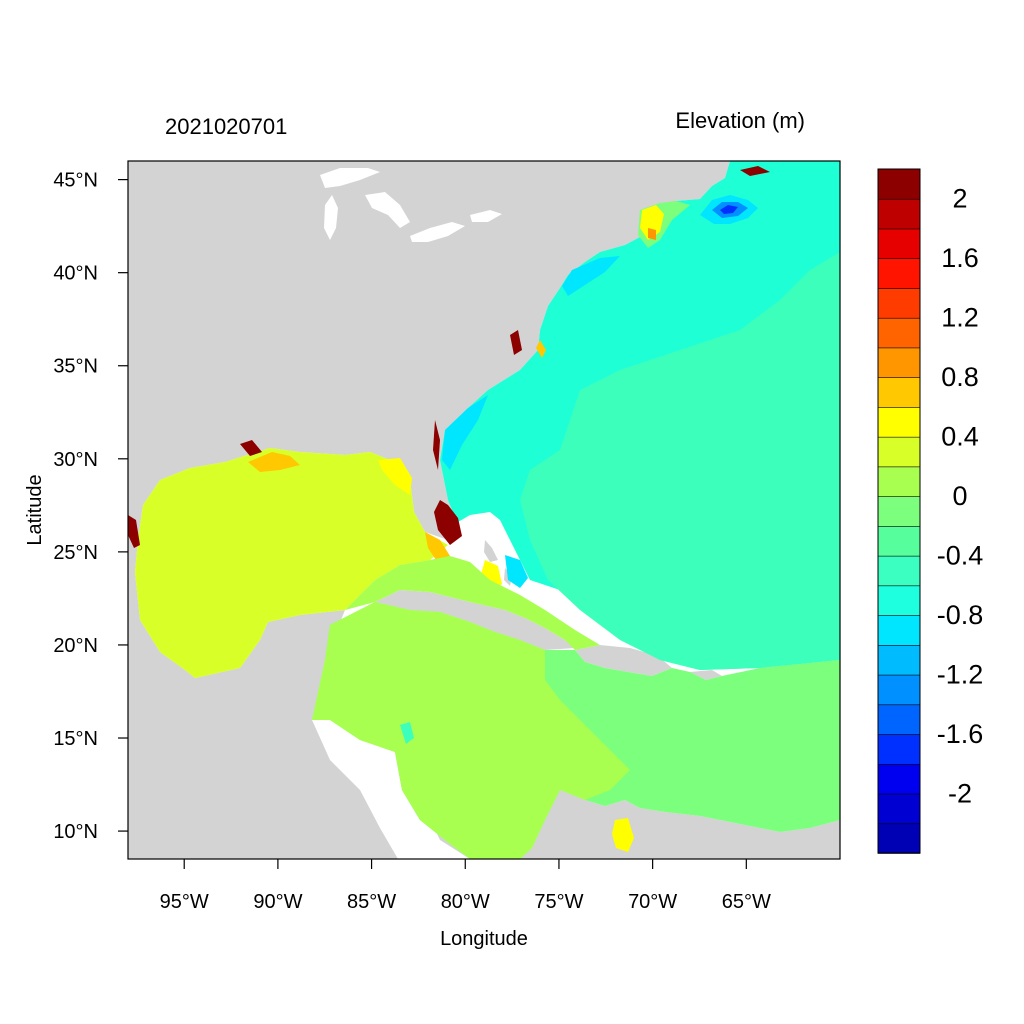 The height and width of the screenshot is (1024, 1024). What do you see at coordinates (75, 832) in the screenshot?
I see `y-tick-label: 10°N` at bounding box center [75, 832].